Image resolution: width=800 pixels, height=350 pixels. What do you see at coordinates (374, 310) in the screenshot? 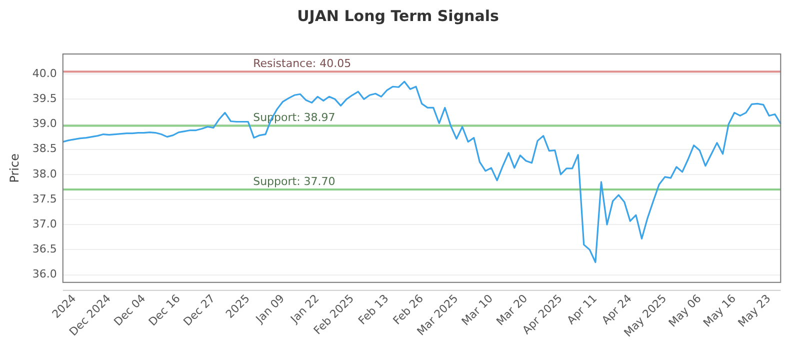
I see `x-tick-label: Feb 13` at bounding box center [374, 310].